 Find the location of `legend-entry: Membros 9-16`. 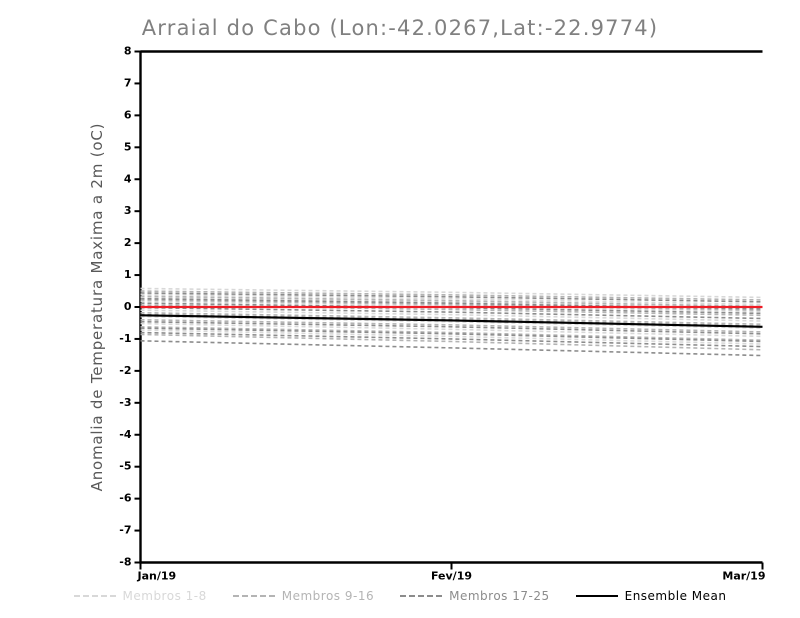

legend-entry: Membros 9-16 is located at coordinates (303, 596).